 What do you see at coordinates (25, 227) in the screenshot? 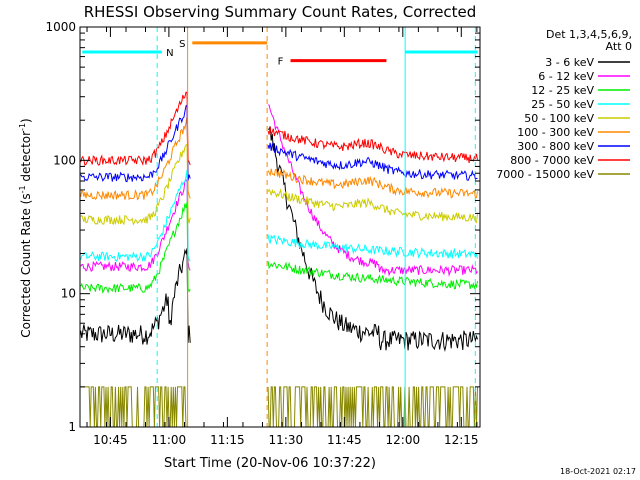
I see `y-axis-label: Corrected Count Rate (s-1 detector-1)` at bounding box center [25, 227].